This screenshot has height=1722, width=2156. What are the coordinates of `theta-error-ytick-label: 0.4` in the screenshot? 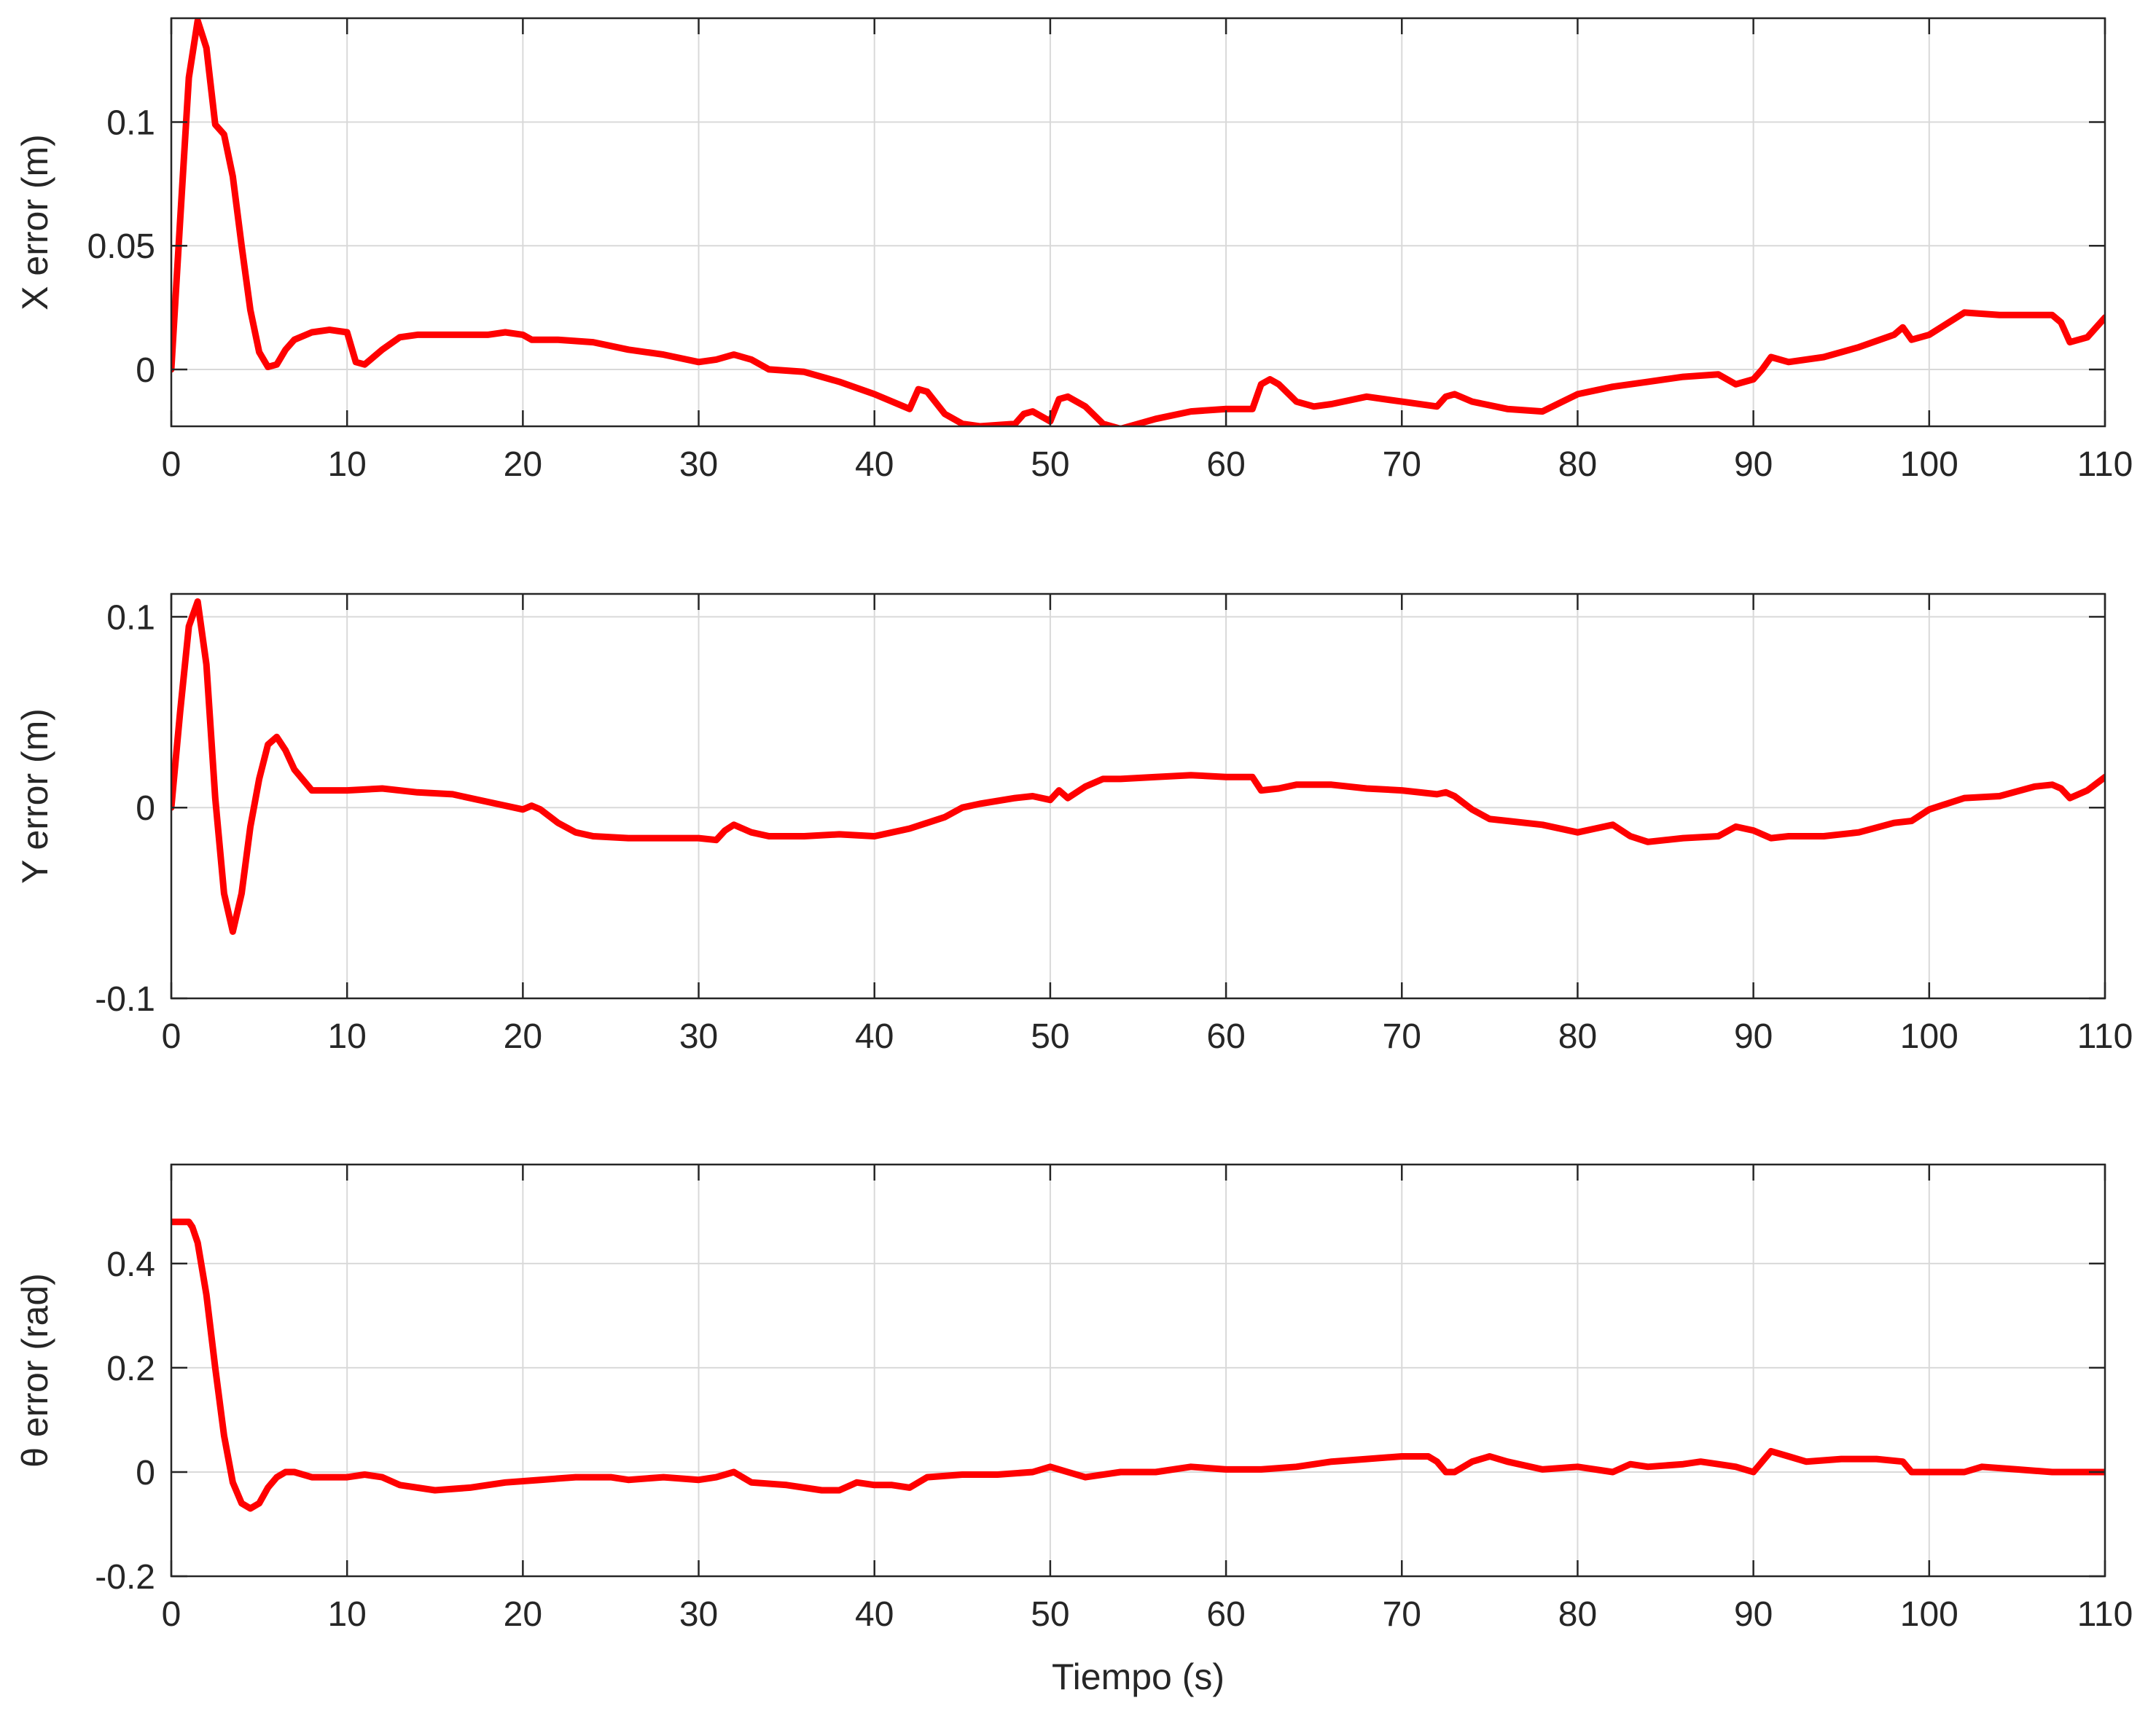 It's located at (130, 1264).